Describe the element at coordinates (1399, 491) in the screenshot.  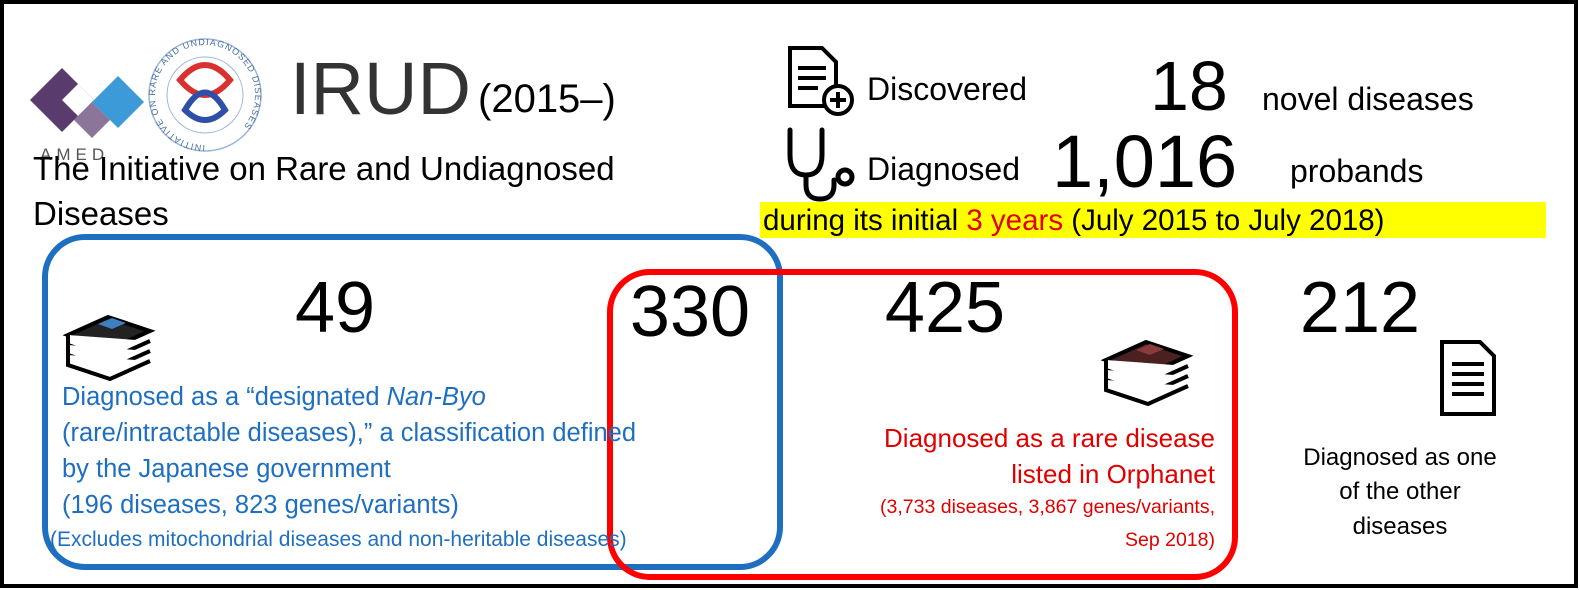
I see `other-desc: of the other` at that location.